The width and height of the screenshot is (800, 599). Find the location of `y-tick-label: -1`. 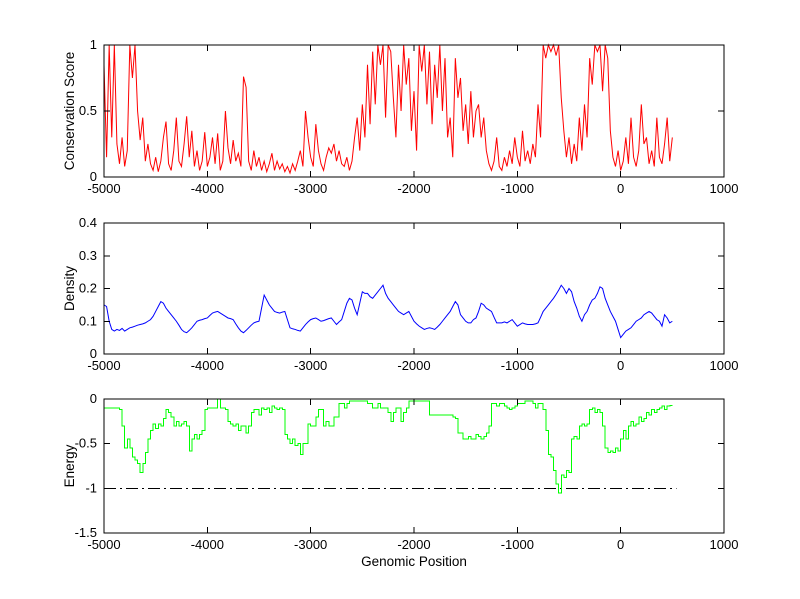

y-tick-label: -1 is located at coordinates (91, 487).